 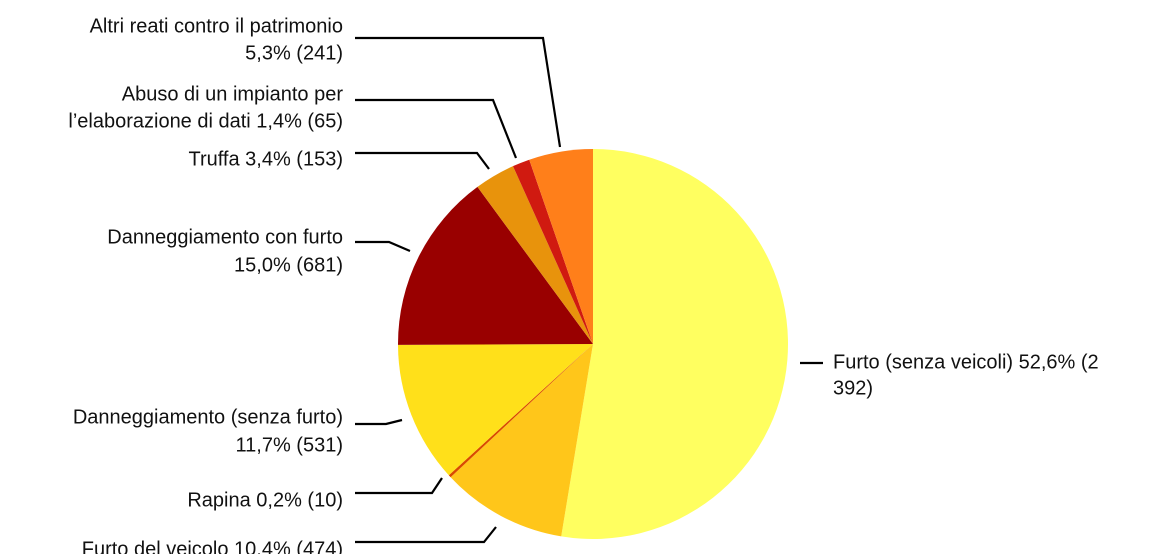 I want to click on pie-slice-danneggiamento-con-furto, so click(x=495, y=265).